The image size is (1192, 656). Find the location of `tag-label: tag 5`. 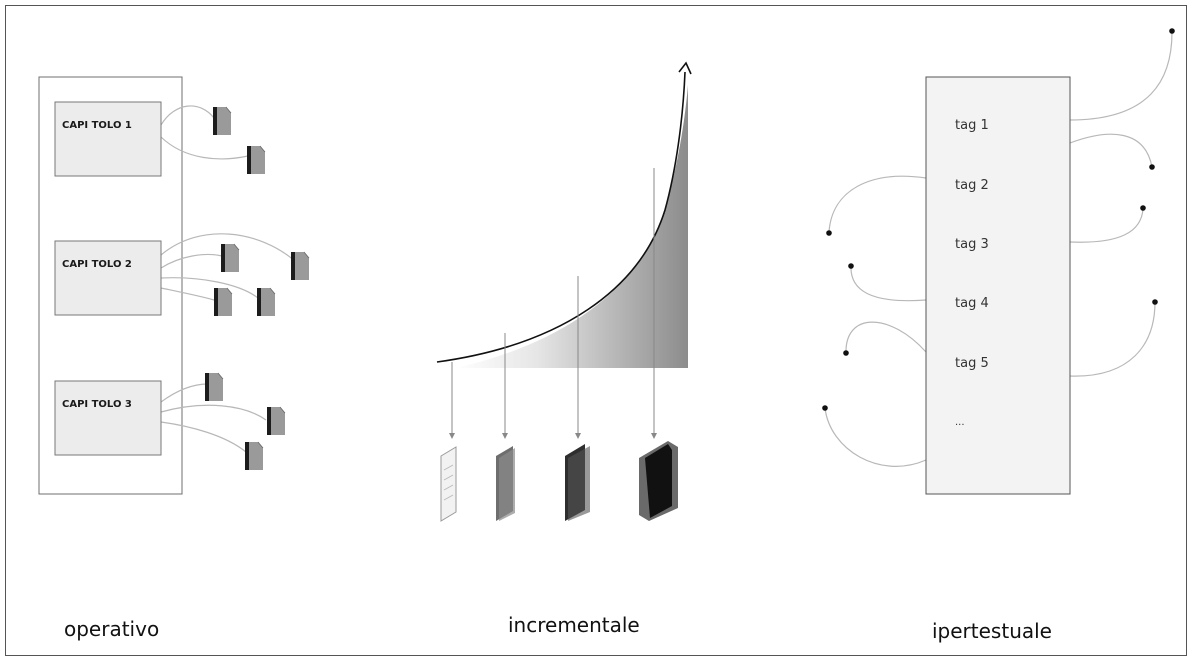

tag-label: tag 5 is located at coordinates (972, 363).